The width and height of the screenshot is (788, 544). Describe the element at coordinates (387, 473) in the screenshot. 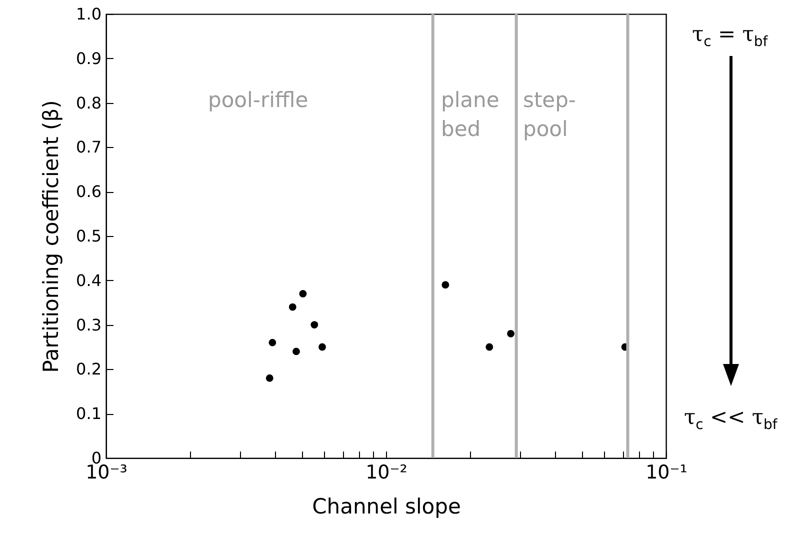

I see `x-tick-label: 10⁻²` at that location.